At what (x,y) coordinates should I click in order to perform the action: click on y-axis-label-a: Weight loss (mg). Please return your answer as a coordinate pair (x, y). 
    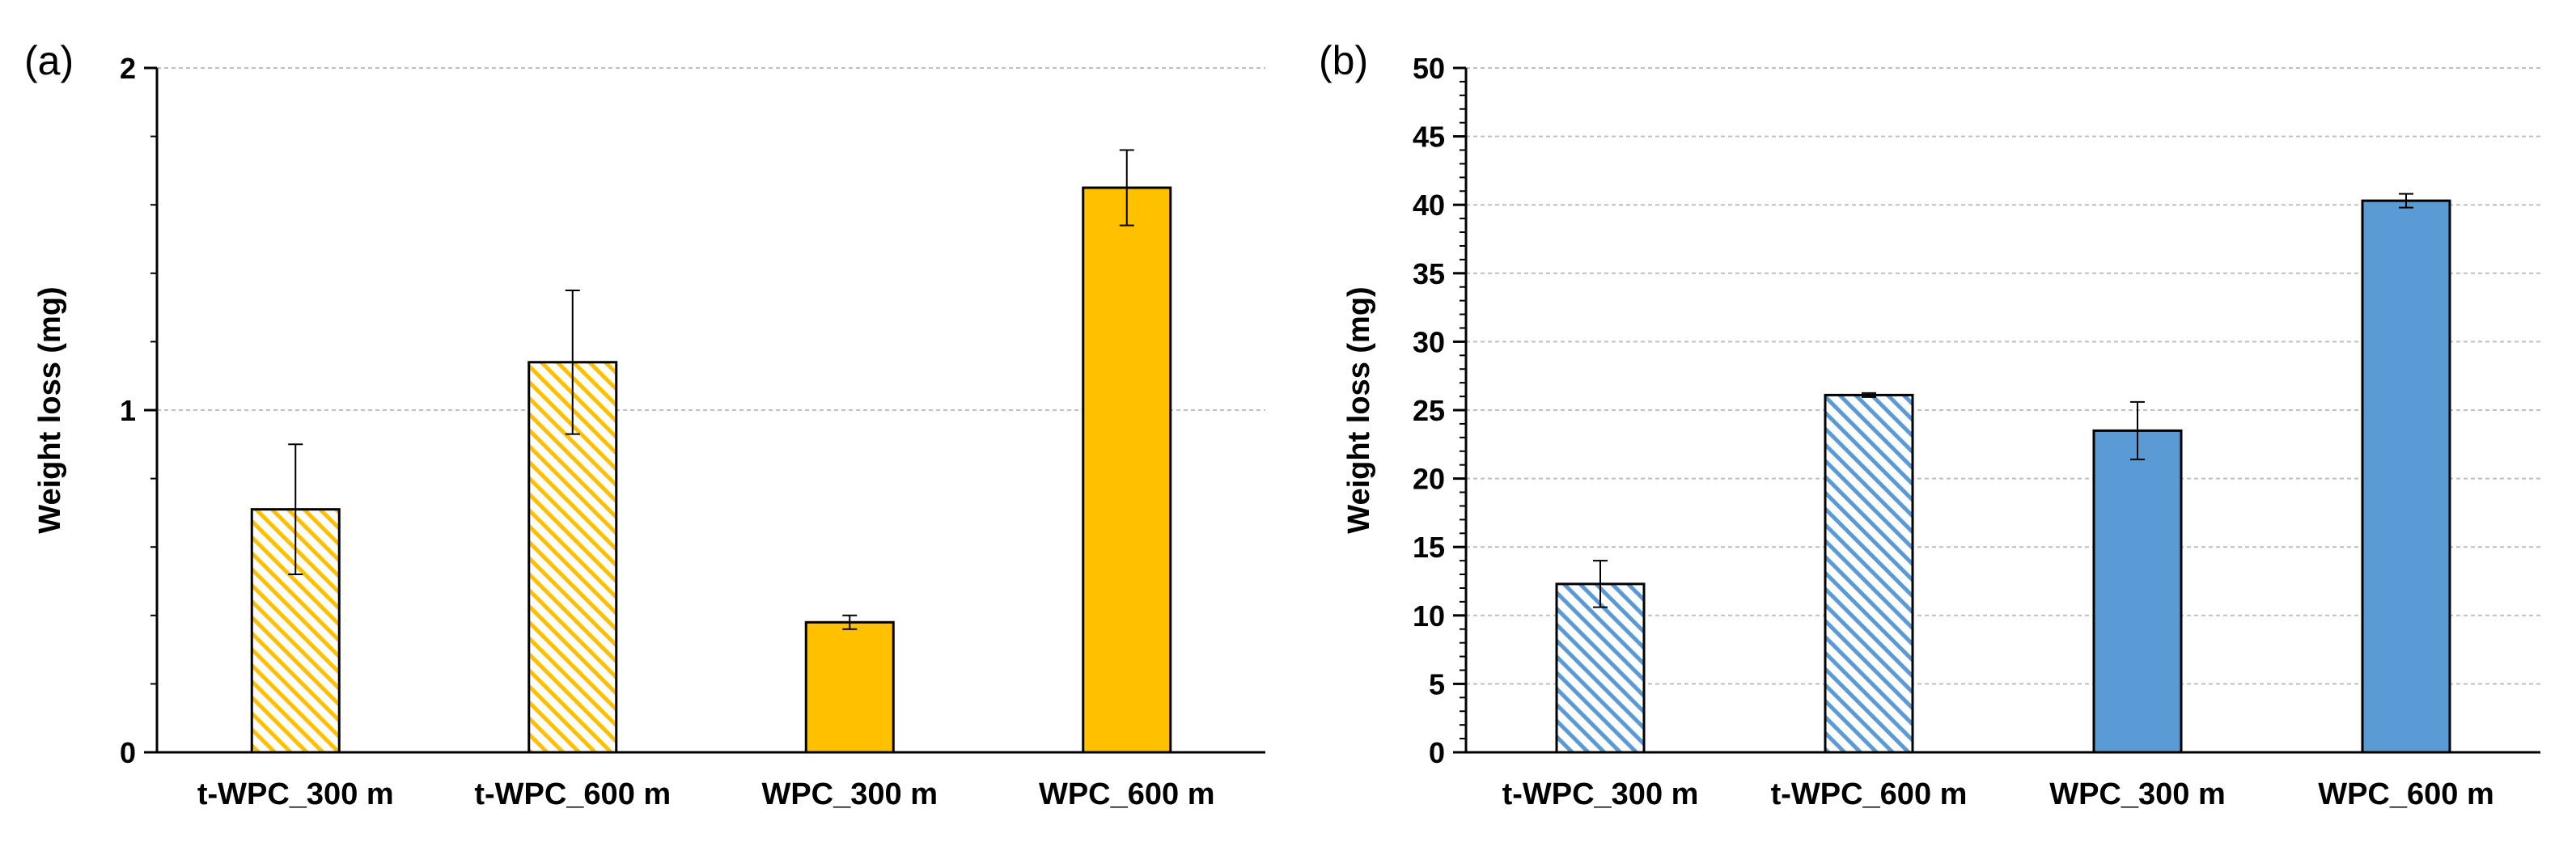
    Looking at the image, I should click on (50, 409).